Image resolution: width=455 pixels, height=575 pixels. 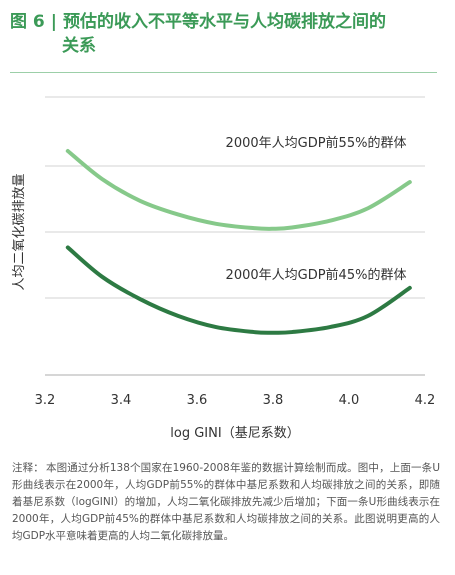 I want to click on x-tick-label: 4.2, so click(x=425, y=400).